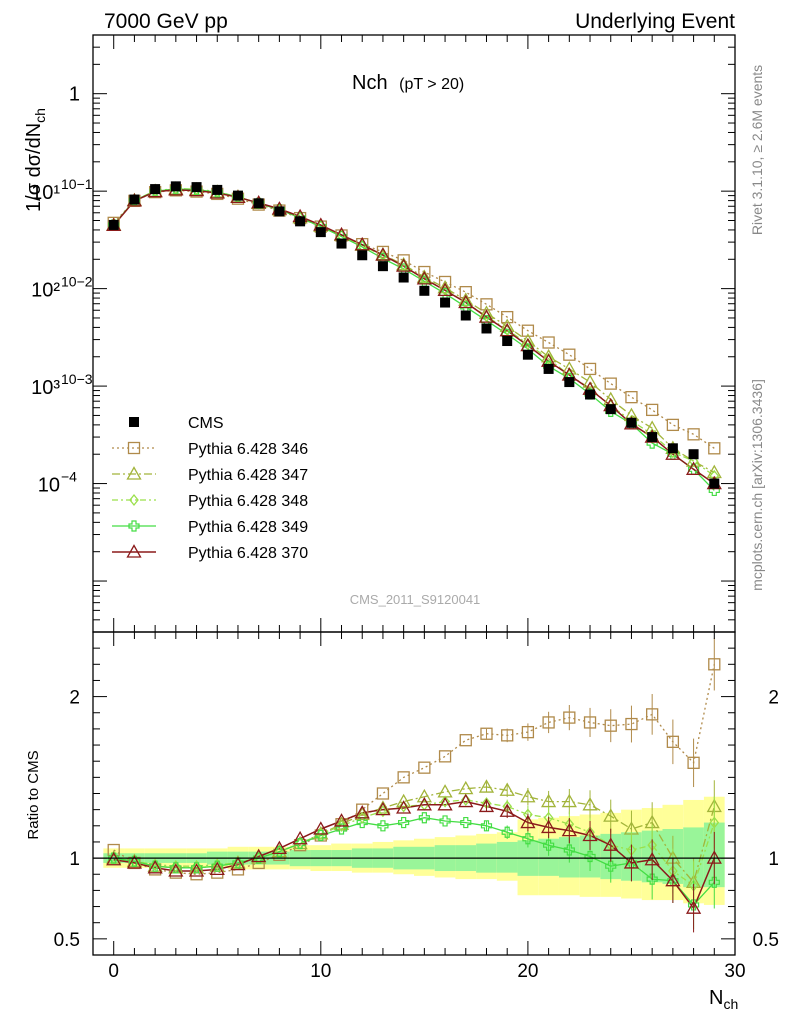 This screenshot has height=1024, width=786. Describe the element at coordinates (74, 698) in the screenshot. I see `ratio-tick-label-left: 2` at that location.